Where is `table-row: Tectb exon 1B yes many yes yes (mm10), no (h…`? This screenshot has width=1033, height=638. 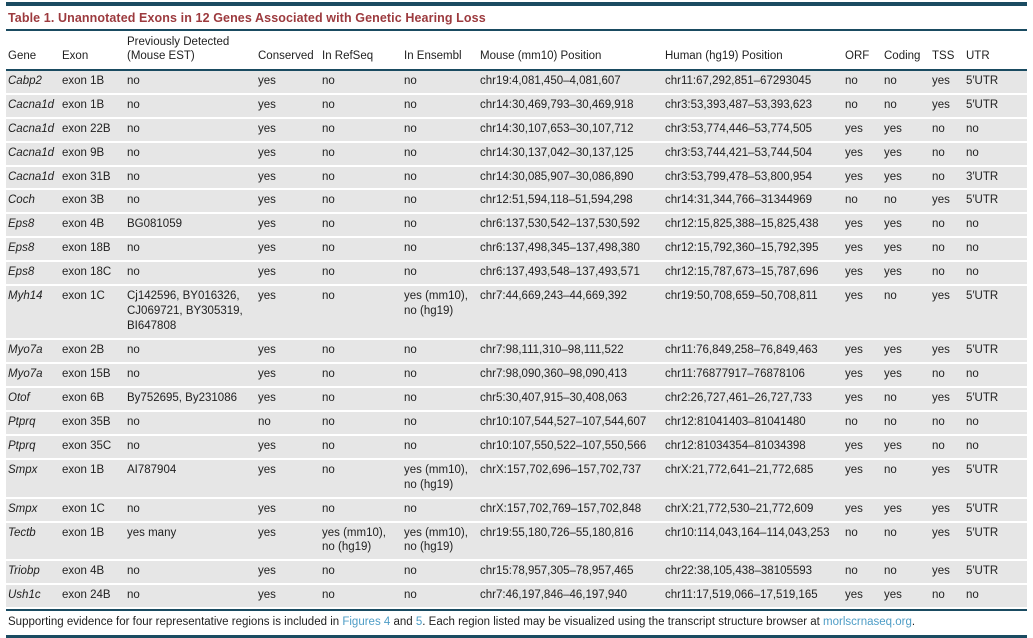
table-row: Tectb exon 1B yes many yes yes (mm10), no (h… is located at coordinates (516, 541).